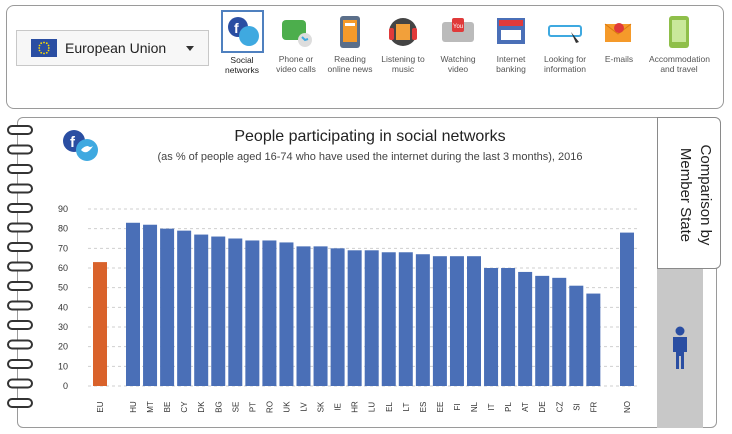 Image resolution: width=732 pixels, height=434 pixels. I want to click on x-tick-label: CY, so click(184, 407).